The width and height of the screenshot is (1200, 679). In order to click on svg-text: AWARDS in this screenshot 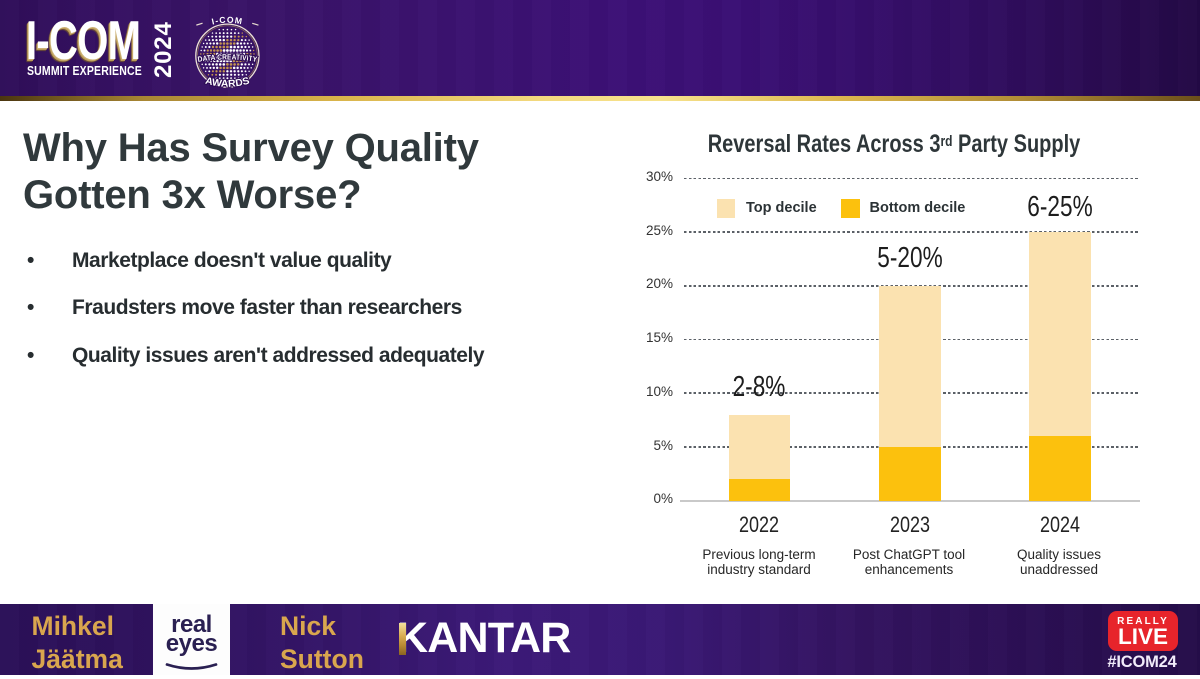, I will do `click(227, 83)`.